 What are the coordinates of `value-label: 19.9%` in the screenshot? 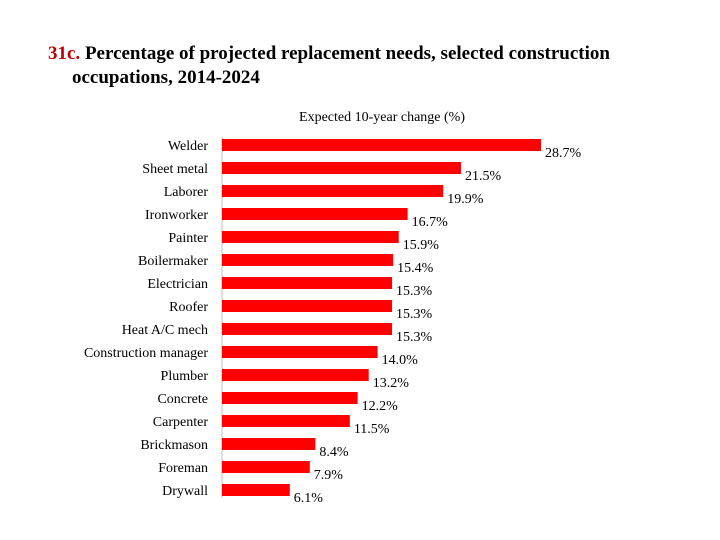 It's located at (465, 199).